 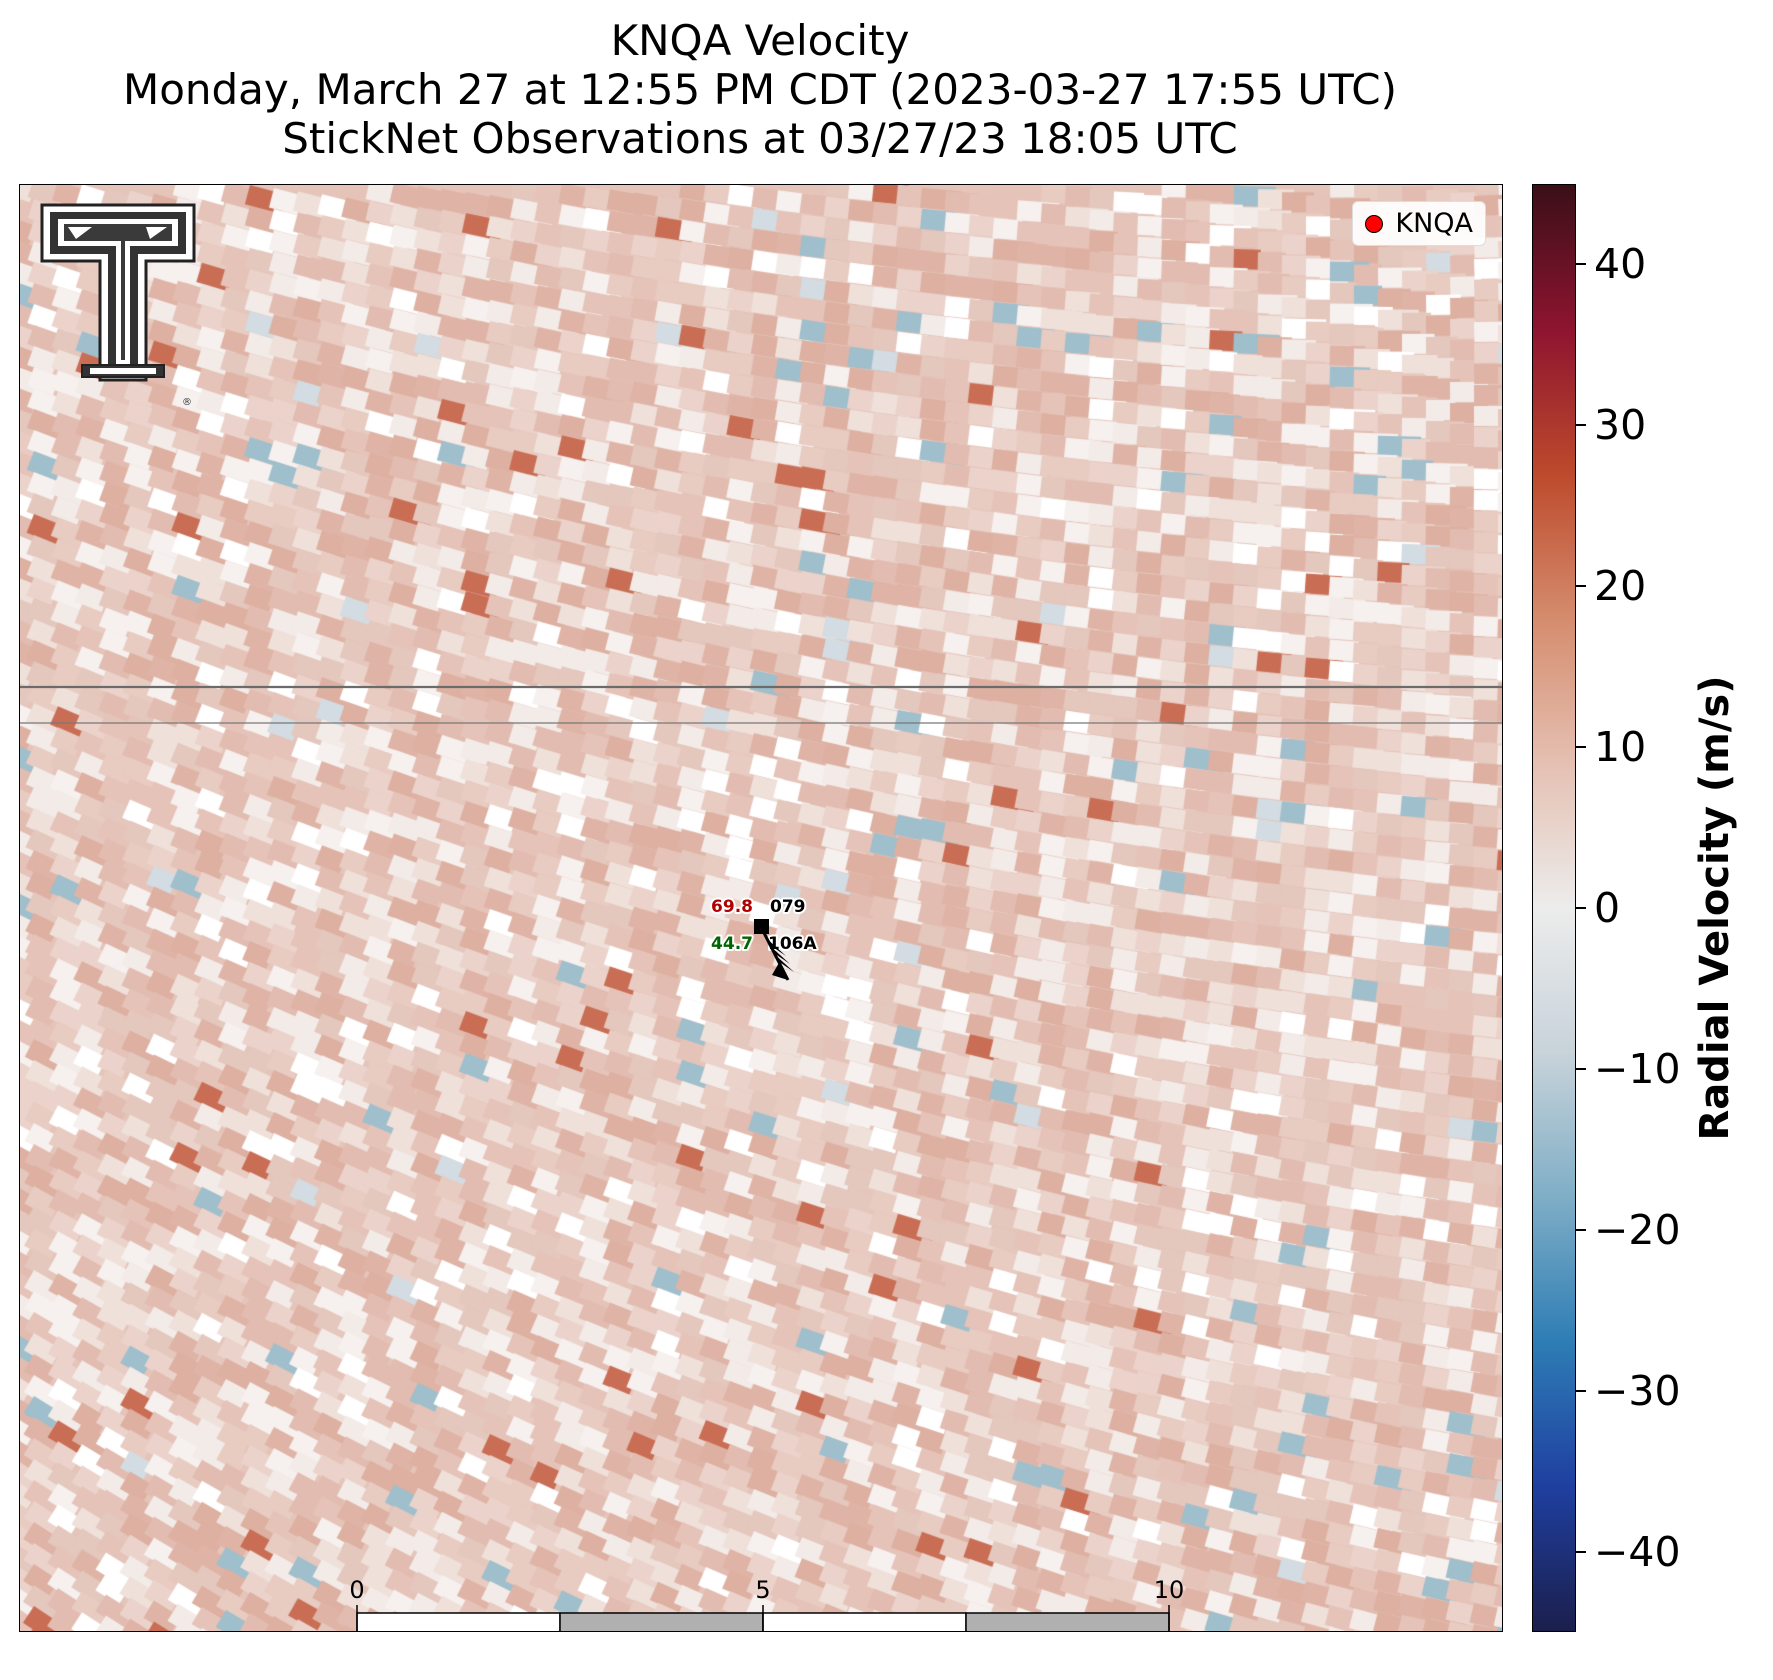 I want to click on knqa-marker-icon, so click(x=1374, y=223).